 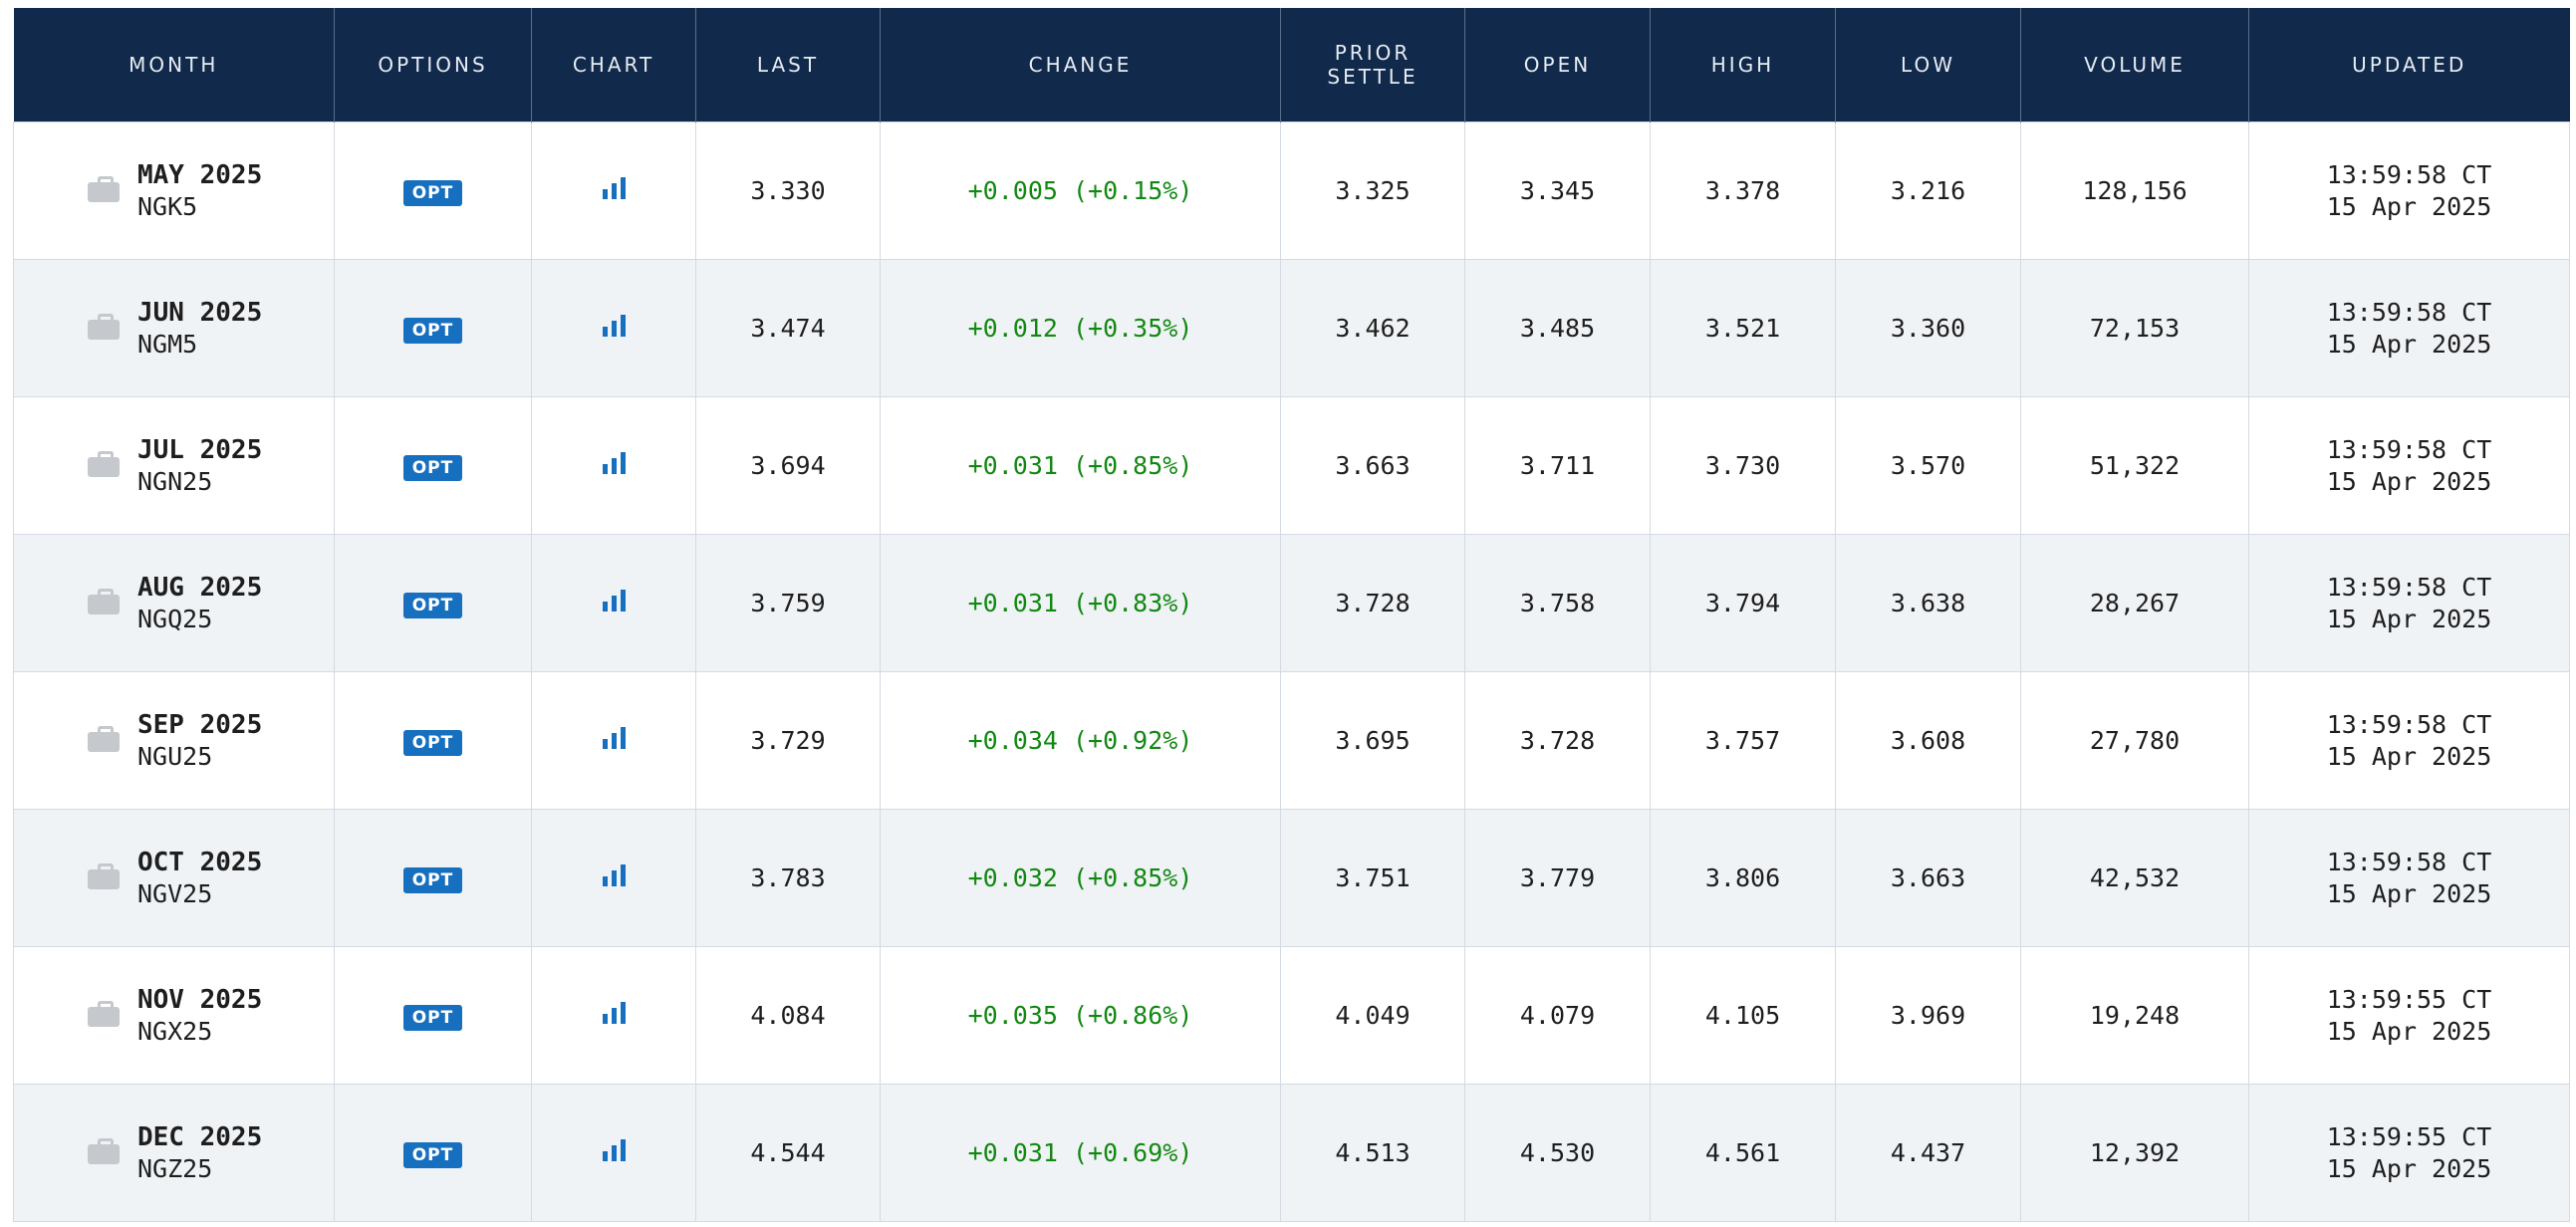 I want to click on month-cell-content: MAY 2025 NGK5, so click(x=208, y=191).